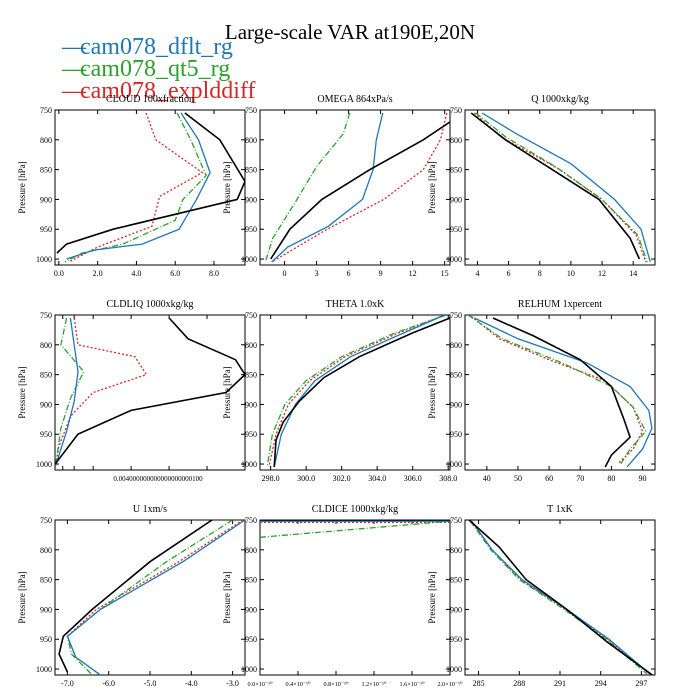 Image resolution: width=700 pixels, height=700 pixels. Describe the element at coordinates (412, 684) in the screenshot. I see `x-tick-label: 1.6×10⁻¹⁰` at that location.